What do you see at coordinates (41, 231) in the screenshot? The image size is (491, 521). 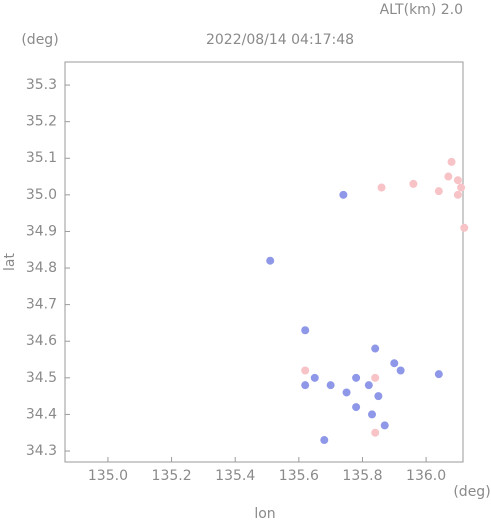 I see `y-tick-label: 34.9` at bounding box center [41, 231].